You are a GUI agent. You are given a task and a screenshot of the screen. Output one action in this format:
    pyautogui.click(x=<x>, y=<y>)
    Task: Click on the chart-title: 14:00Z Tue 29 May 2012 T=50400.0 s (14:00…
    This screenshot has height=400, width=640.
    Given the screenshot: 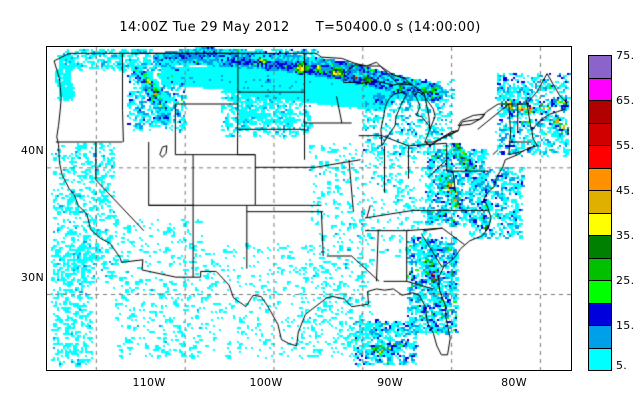 What is the action you would take?
    pyautogui.click(x=300, y=27)
    